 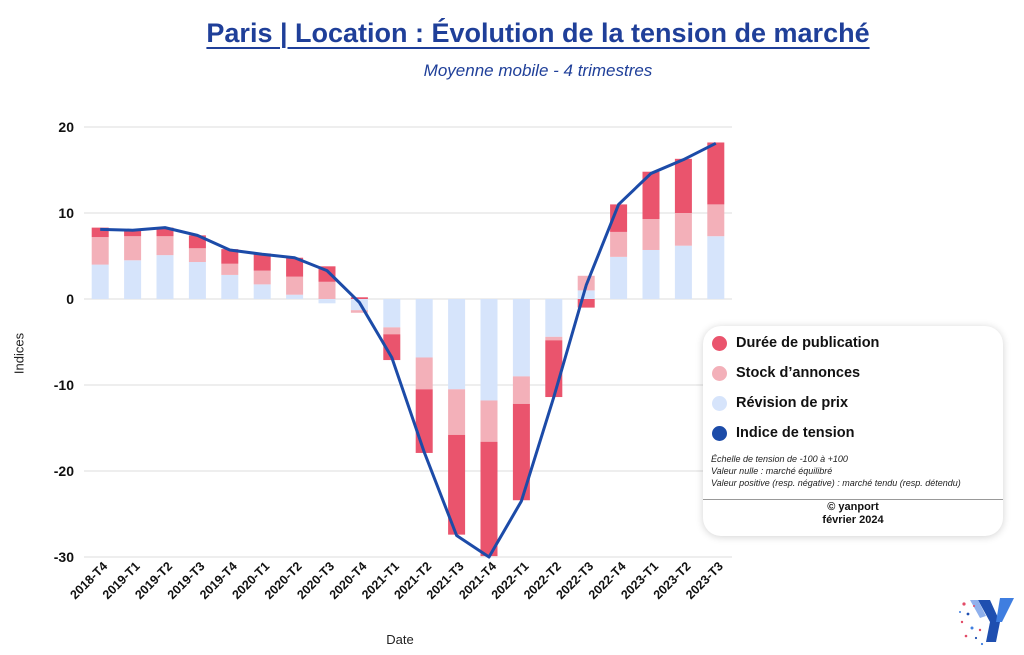 I want to click on legend-label-duree: Durée de publication, so click(x=808, y=343).